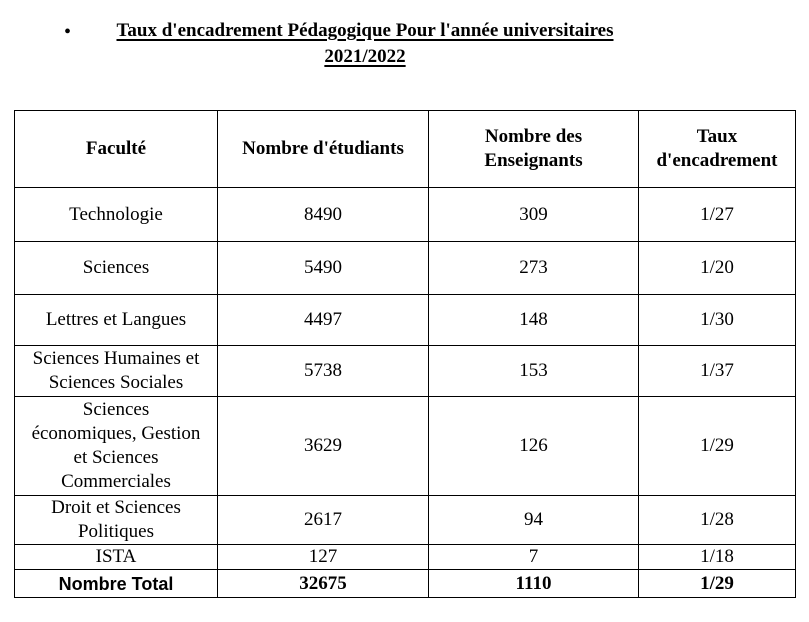 The image size is (809, 622). What do you see at coordinates (116, 268) in the screenshot?
I see `cell-faculte: Sciences` at bounding box center [116, 268].